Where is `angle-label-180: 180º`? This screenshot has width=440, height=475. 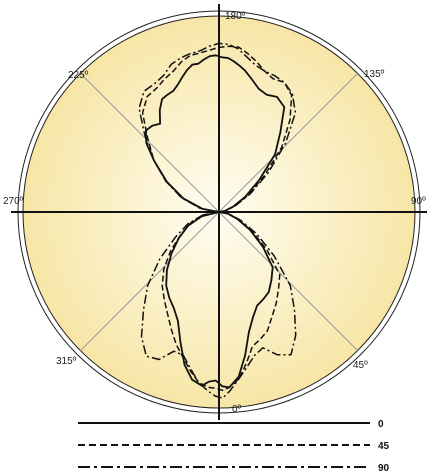
angle-label-180: 180º is located at coordinates (235, 16).